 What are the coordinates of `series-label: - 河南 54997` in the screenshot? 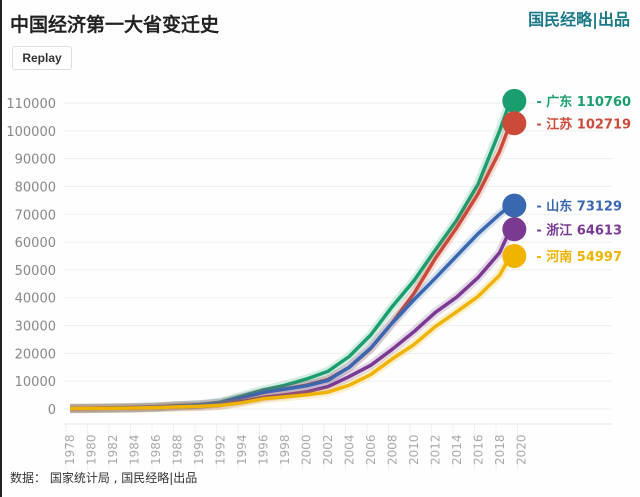 It's located at (579, 257).